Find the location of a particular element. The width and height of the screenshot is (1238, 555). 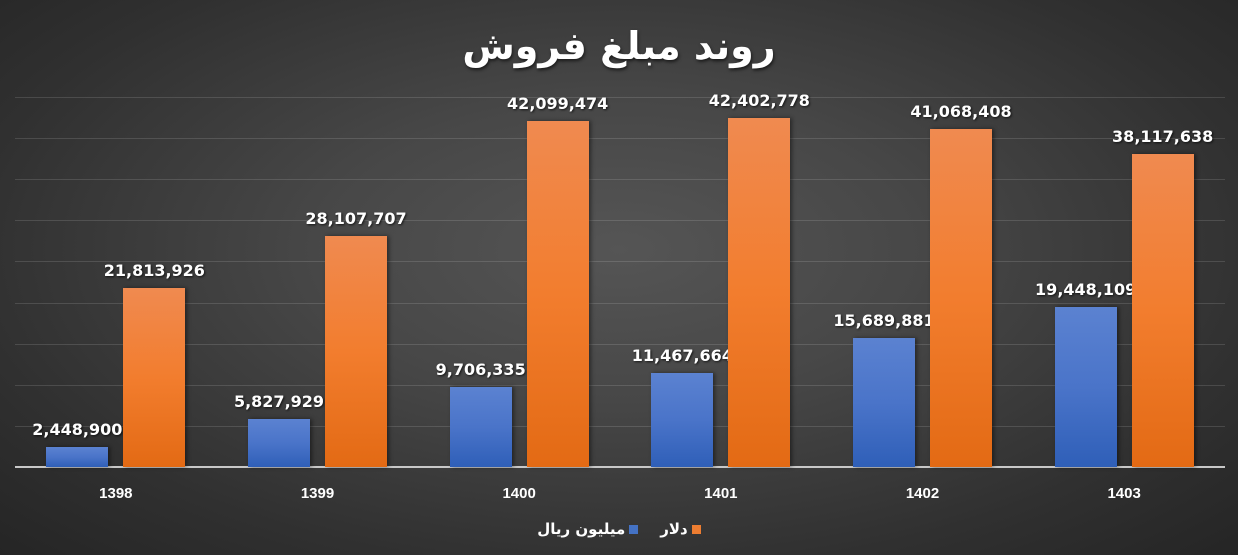

data-label: 11,467,664 is located at coordinates (682, 355).